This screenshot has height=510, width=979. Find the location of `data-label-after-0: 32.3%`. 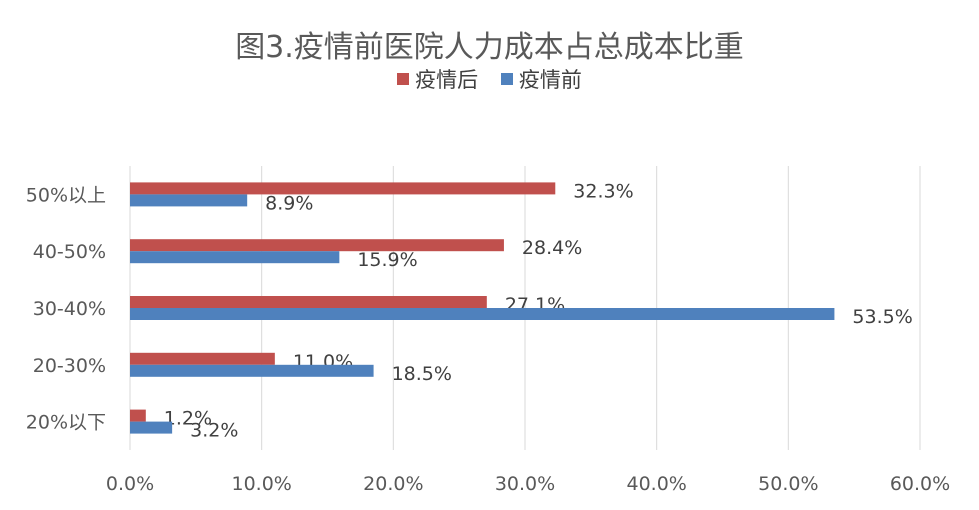

data-label-after-0: 32.3% is located at coordinates (603, 191).